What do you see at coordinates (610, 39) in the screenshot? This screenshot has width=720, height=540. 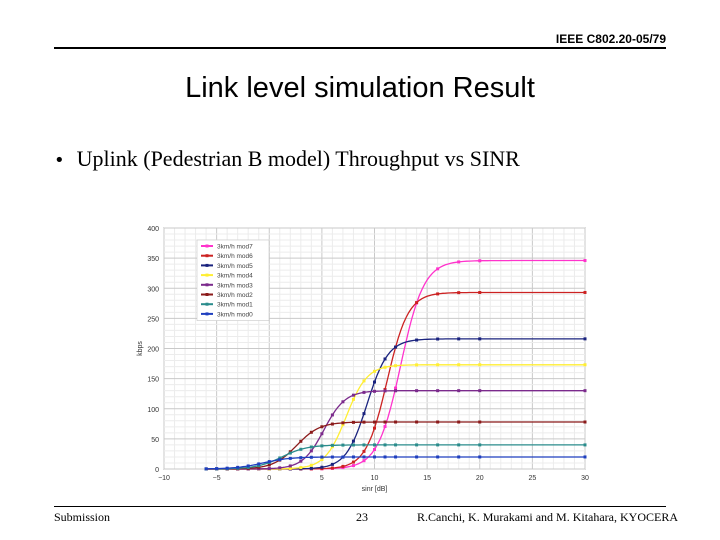 I see `document-id: IEEE C802.20-05/79` at bounding box center [610, 39].